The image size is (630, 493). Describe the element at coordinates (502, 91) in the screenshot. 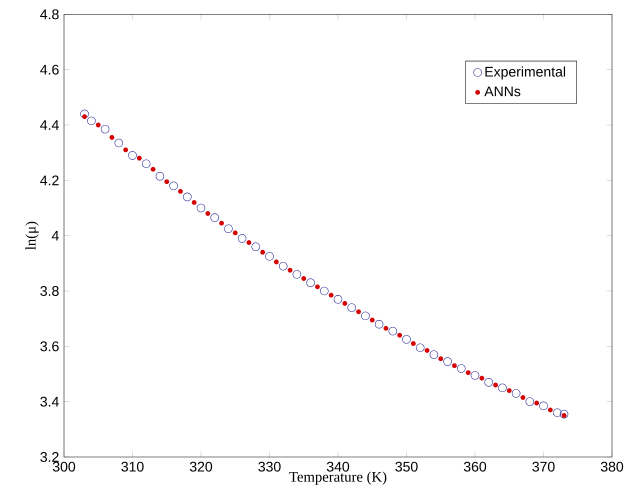

I see `legend-label: ANNs` at that location.